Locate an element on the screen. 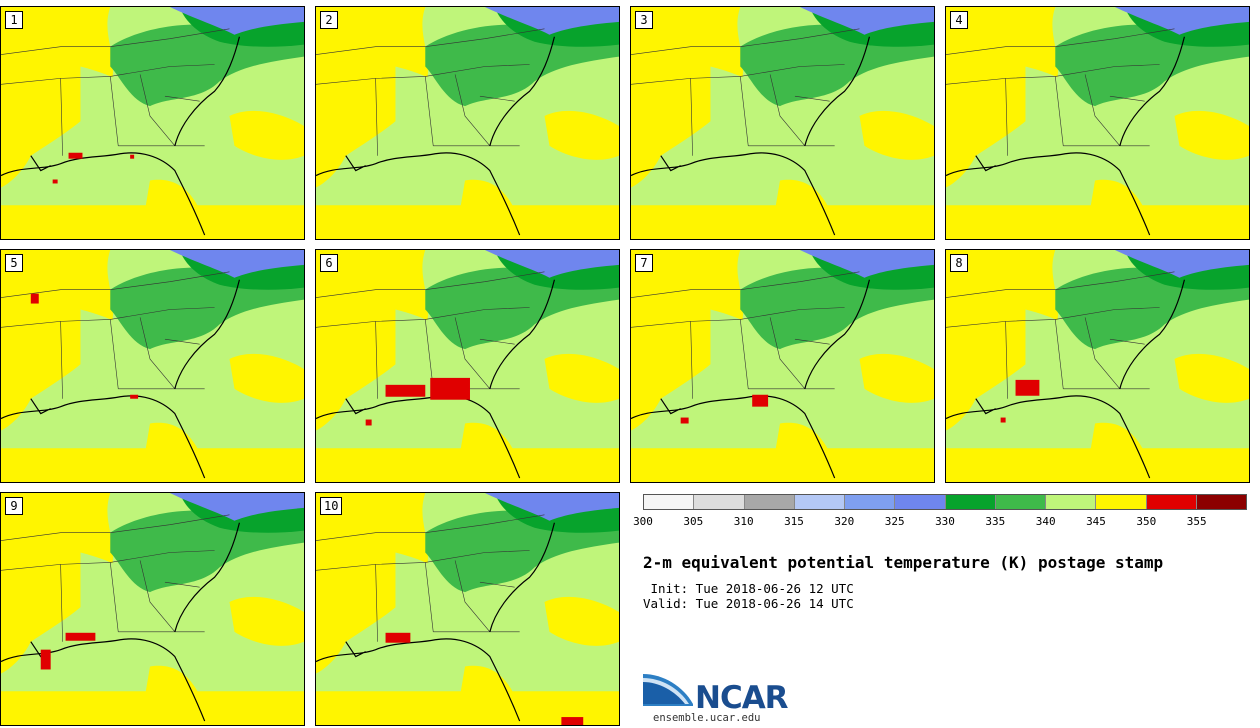 The height and width of the screenshot is (728, 1260). map-panel-6: 6 is located at coordinates (467, 366).